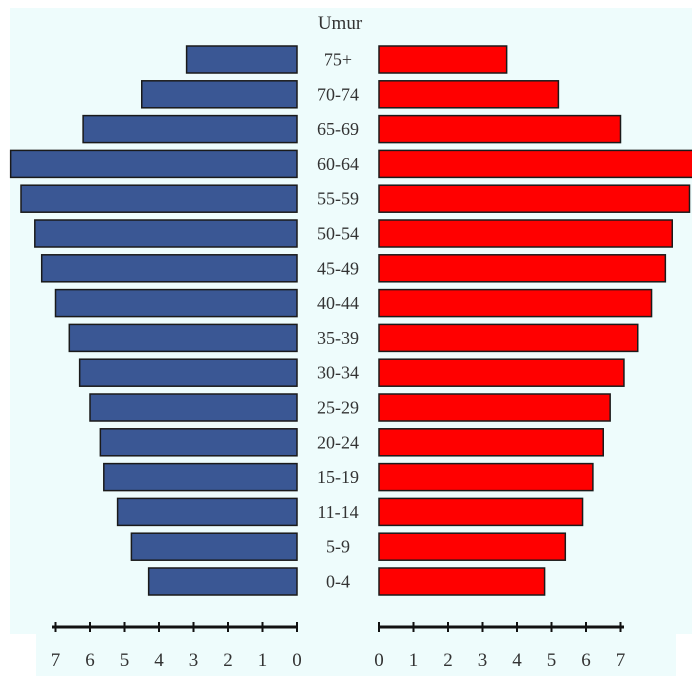 The image size is (692, 682). What do you see at coordinates (297, 660) in the screenshot?
I see `x-tick-label-left: 0` at bounding box center [297, 660].